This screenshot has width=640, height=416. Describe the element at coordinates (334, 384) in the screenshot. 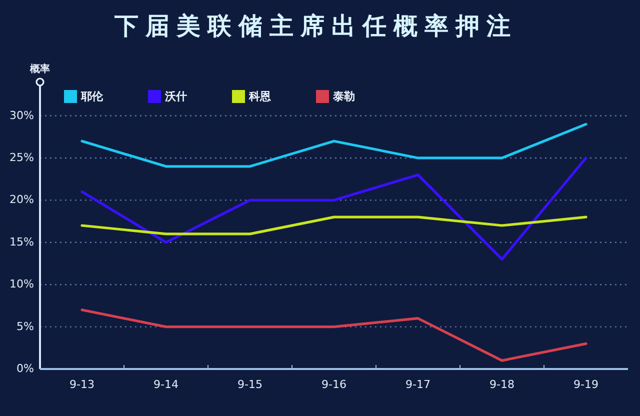

I see `x-tick-label: 9-16` at that location.